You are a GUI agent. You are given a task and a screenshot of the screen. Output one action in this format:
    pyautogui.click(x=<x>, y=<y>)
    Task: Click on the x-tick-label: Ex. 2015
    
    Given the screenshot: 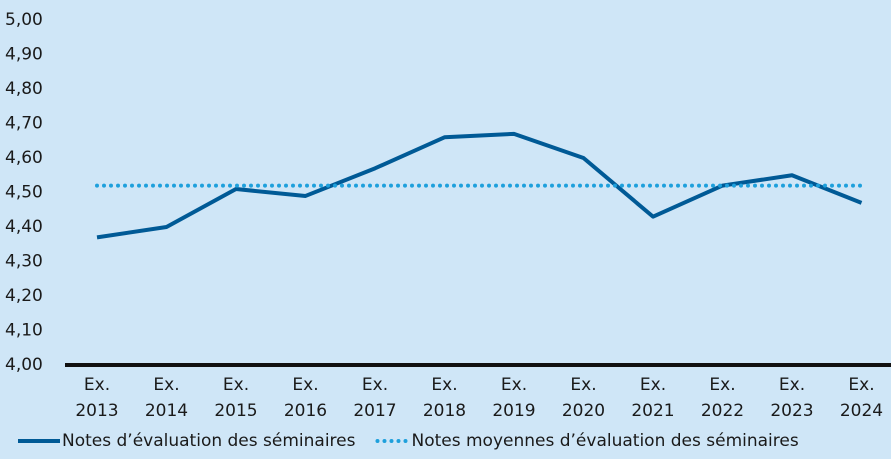 What is the action you would take?
    pyautogui.click(x=235, y=398)
    